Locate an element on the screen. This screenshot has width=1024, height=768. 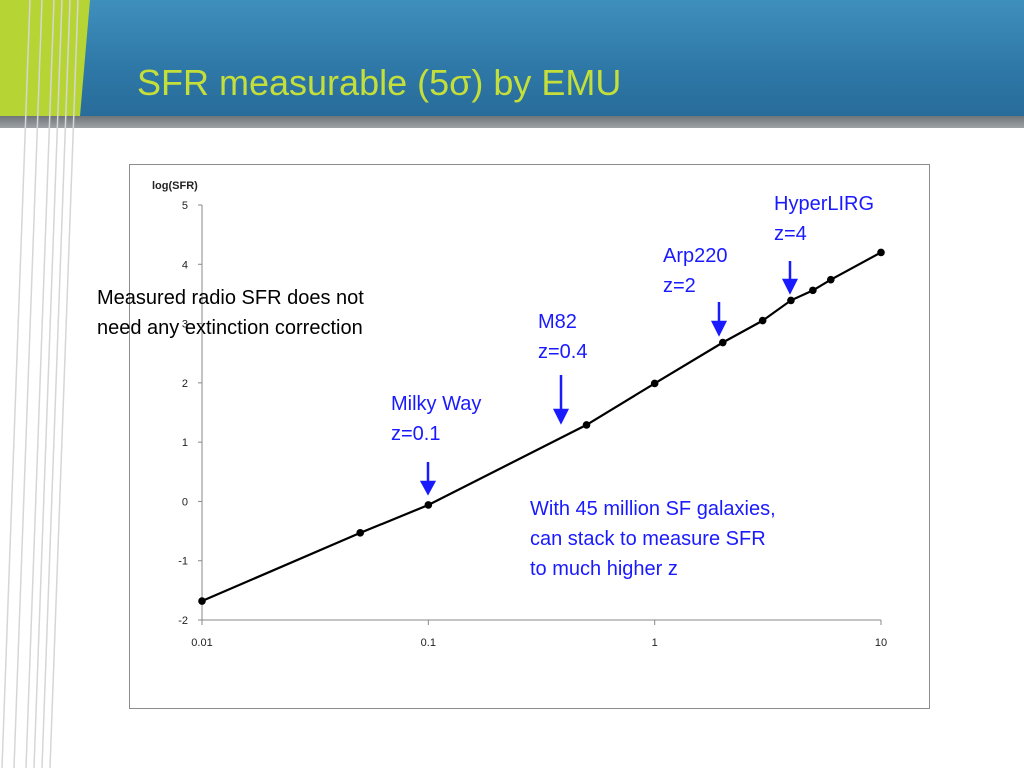
y-tick-label: 1 is located at coordinates (185, 443).